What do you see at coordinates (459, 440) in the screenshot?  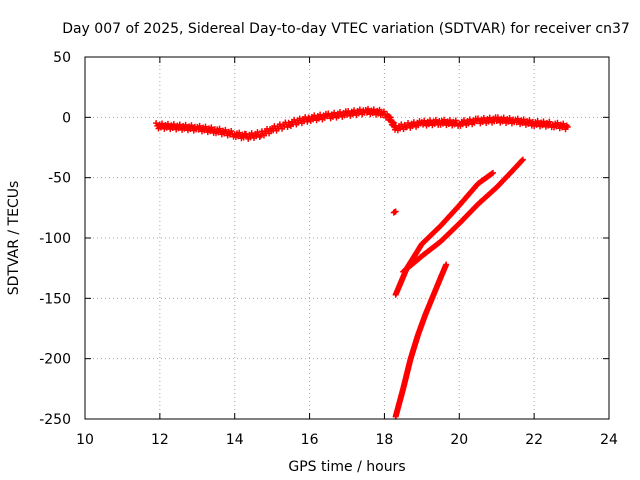 I see `x-tick-label: 20` at bounding box center [459, 440].